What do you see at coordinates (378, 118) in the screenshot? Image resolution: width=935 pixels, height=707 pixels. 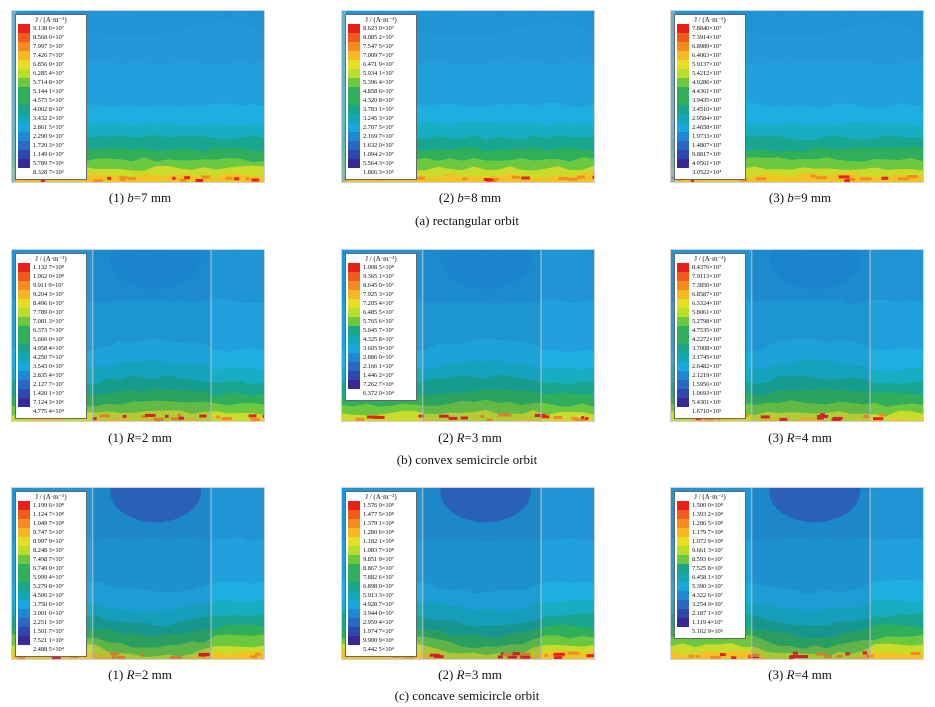 I see `legend-value: 3.245 3×10⁷` at bounding box center [378, 118].